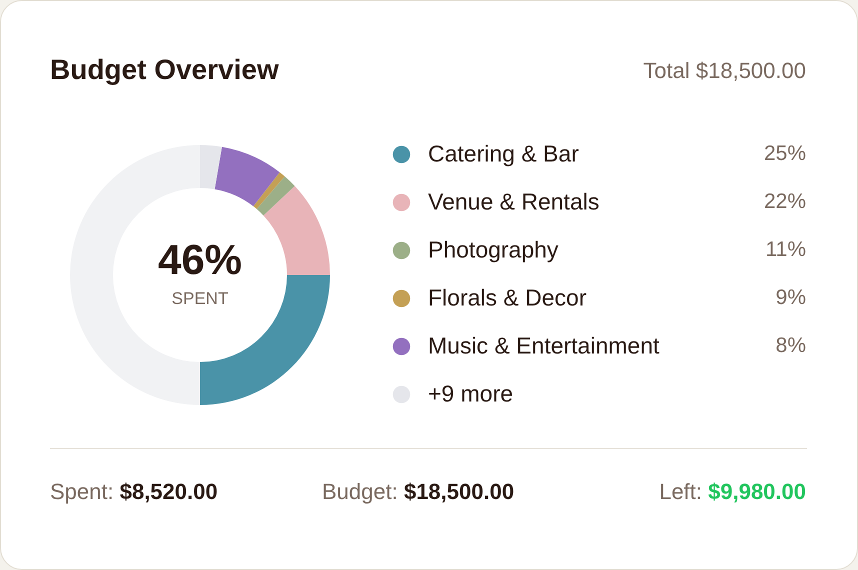 Image resolution: width=858 pixels, height=570 pixels. I want to click on text: Budget: $18,500.00, so click(418, 491).